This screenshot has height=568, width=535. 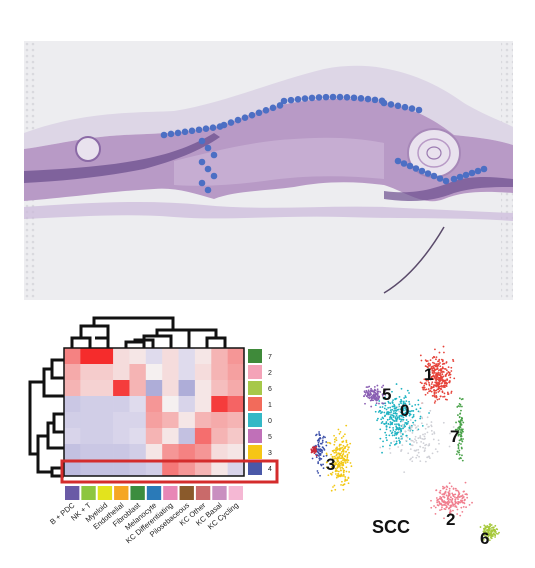 I want to click on row-dendrogram, so click(x=47, y=418).